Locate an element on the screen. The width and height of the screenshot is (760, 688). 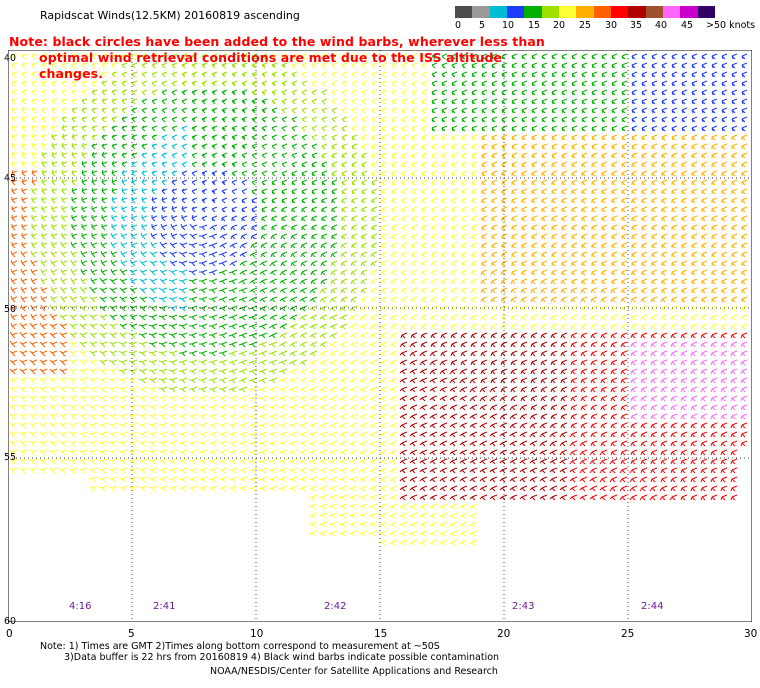
color-scale-labels: 0 5 10 15 20 25 30 35 40 45 >50 knots is located at coordinates (606, 26).